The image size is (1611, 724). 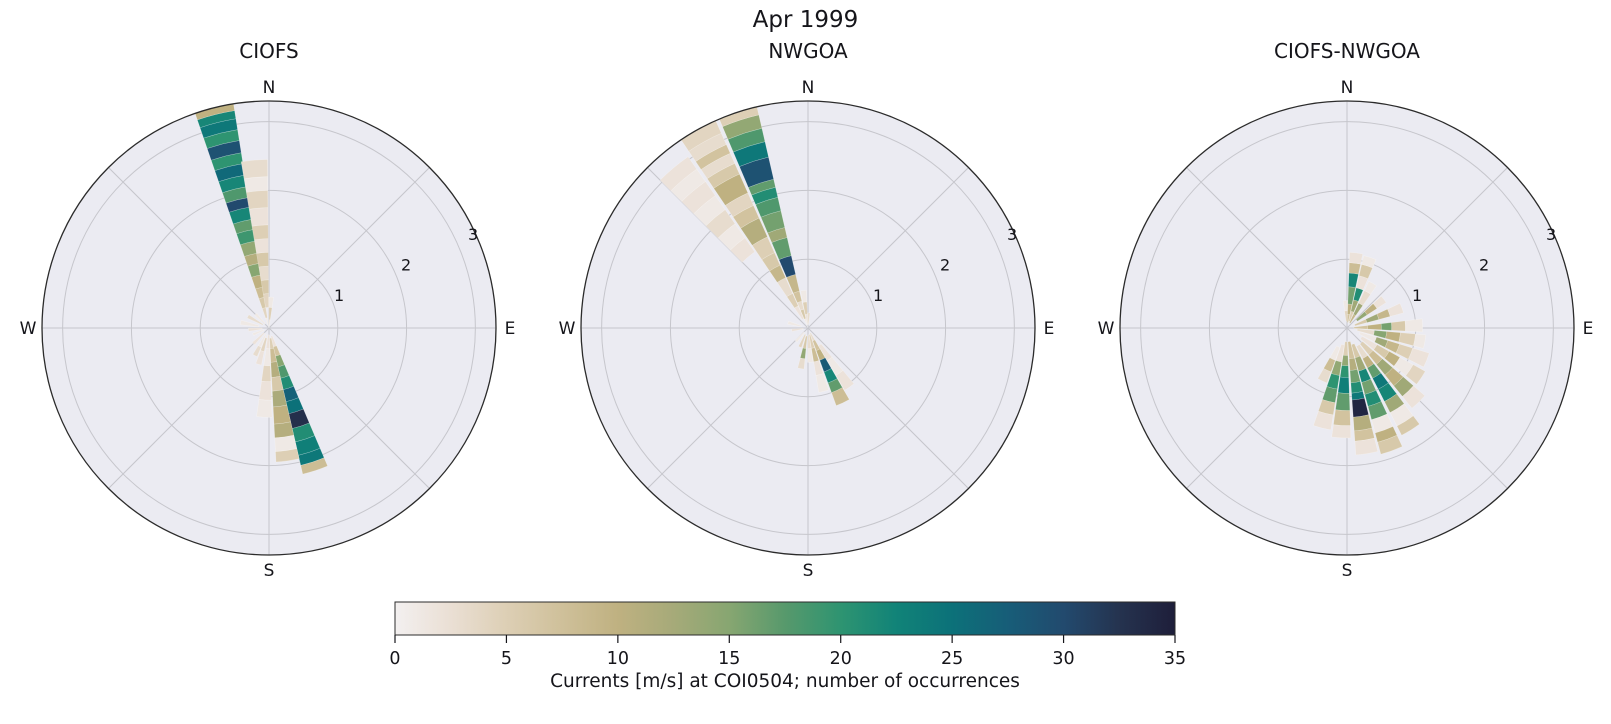 I want to click on svg-text: 0, so click(x=394, y=659).